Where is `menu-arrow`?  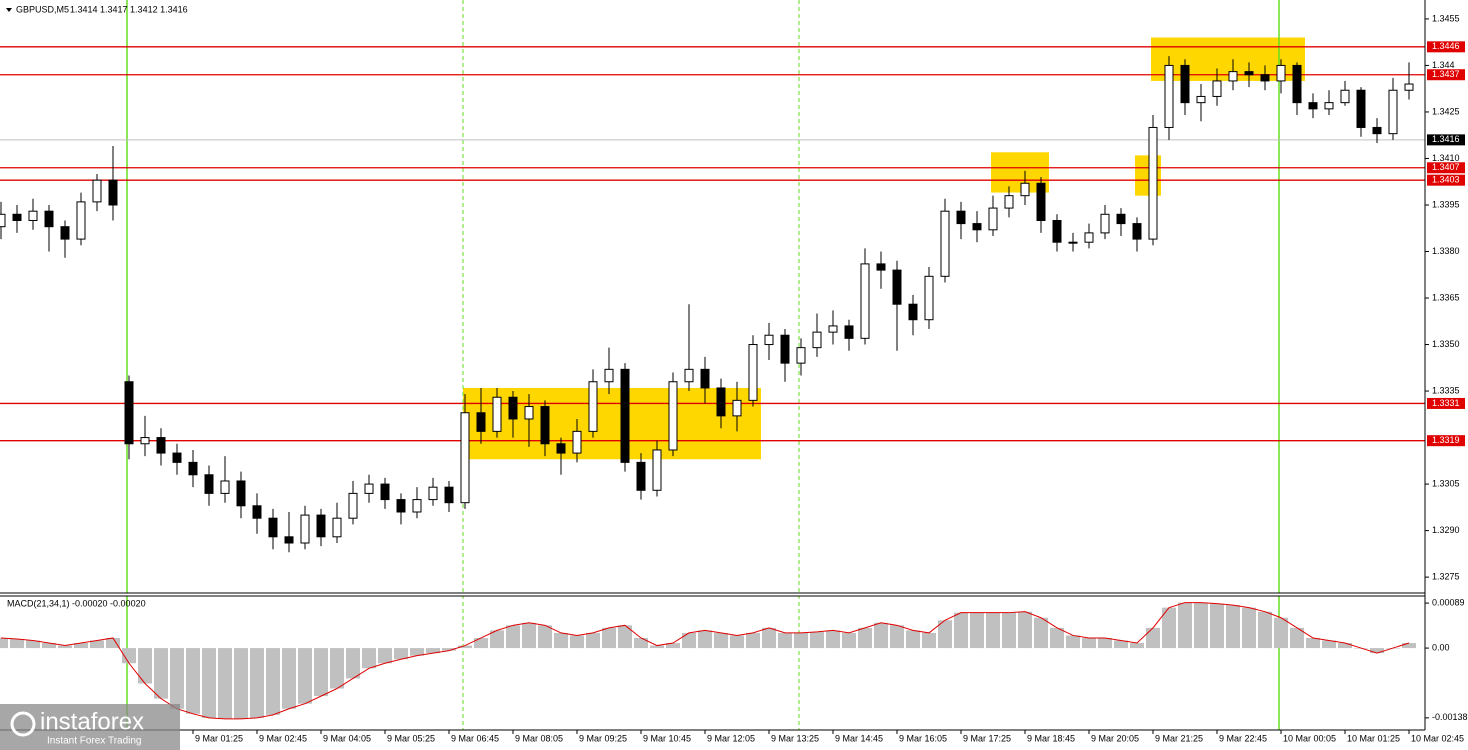
menu-arrow is located at coordinates (9, 10).